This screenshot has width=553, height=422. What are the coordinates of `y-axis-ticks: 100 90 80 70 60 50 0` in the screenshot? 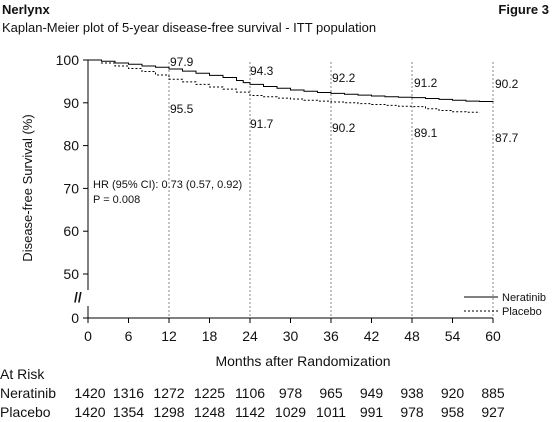 It's located at (72, 189).